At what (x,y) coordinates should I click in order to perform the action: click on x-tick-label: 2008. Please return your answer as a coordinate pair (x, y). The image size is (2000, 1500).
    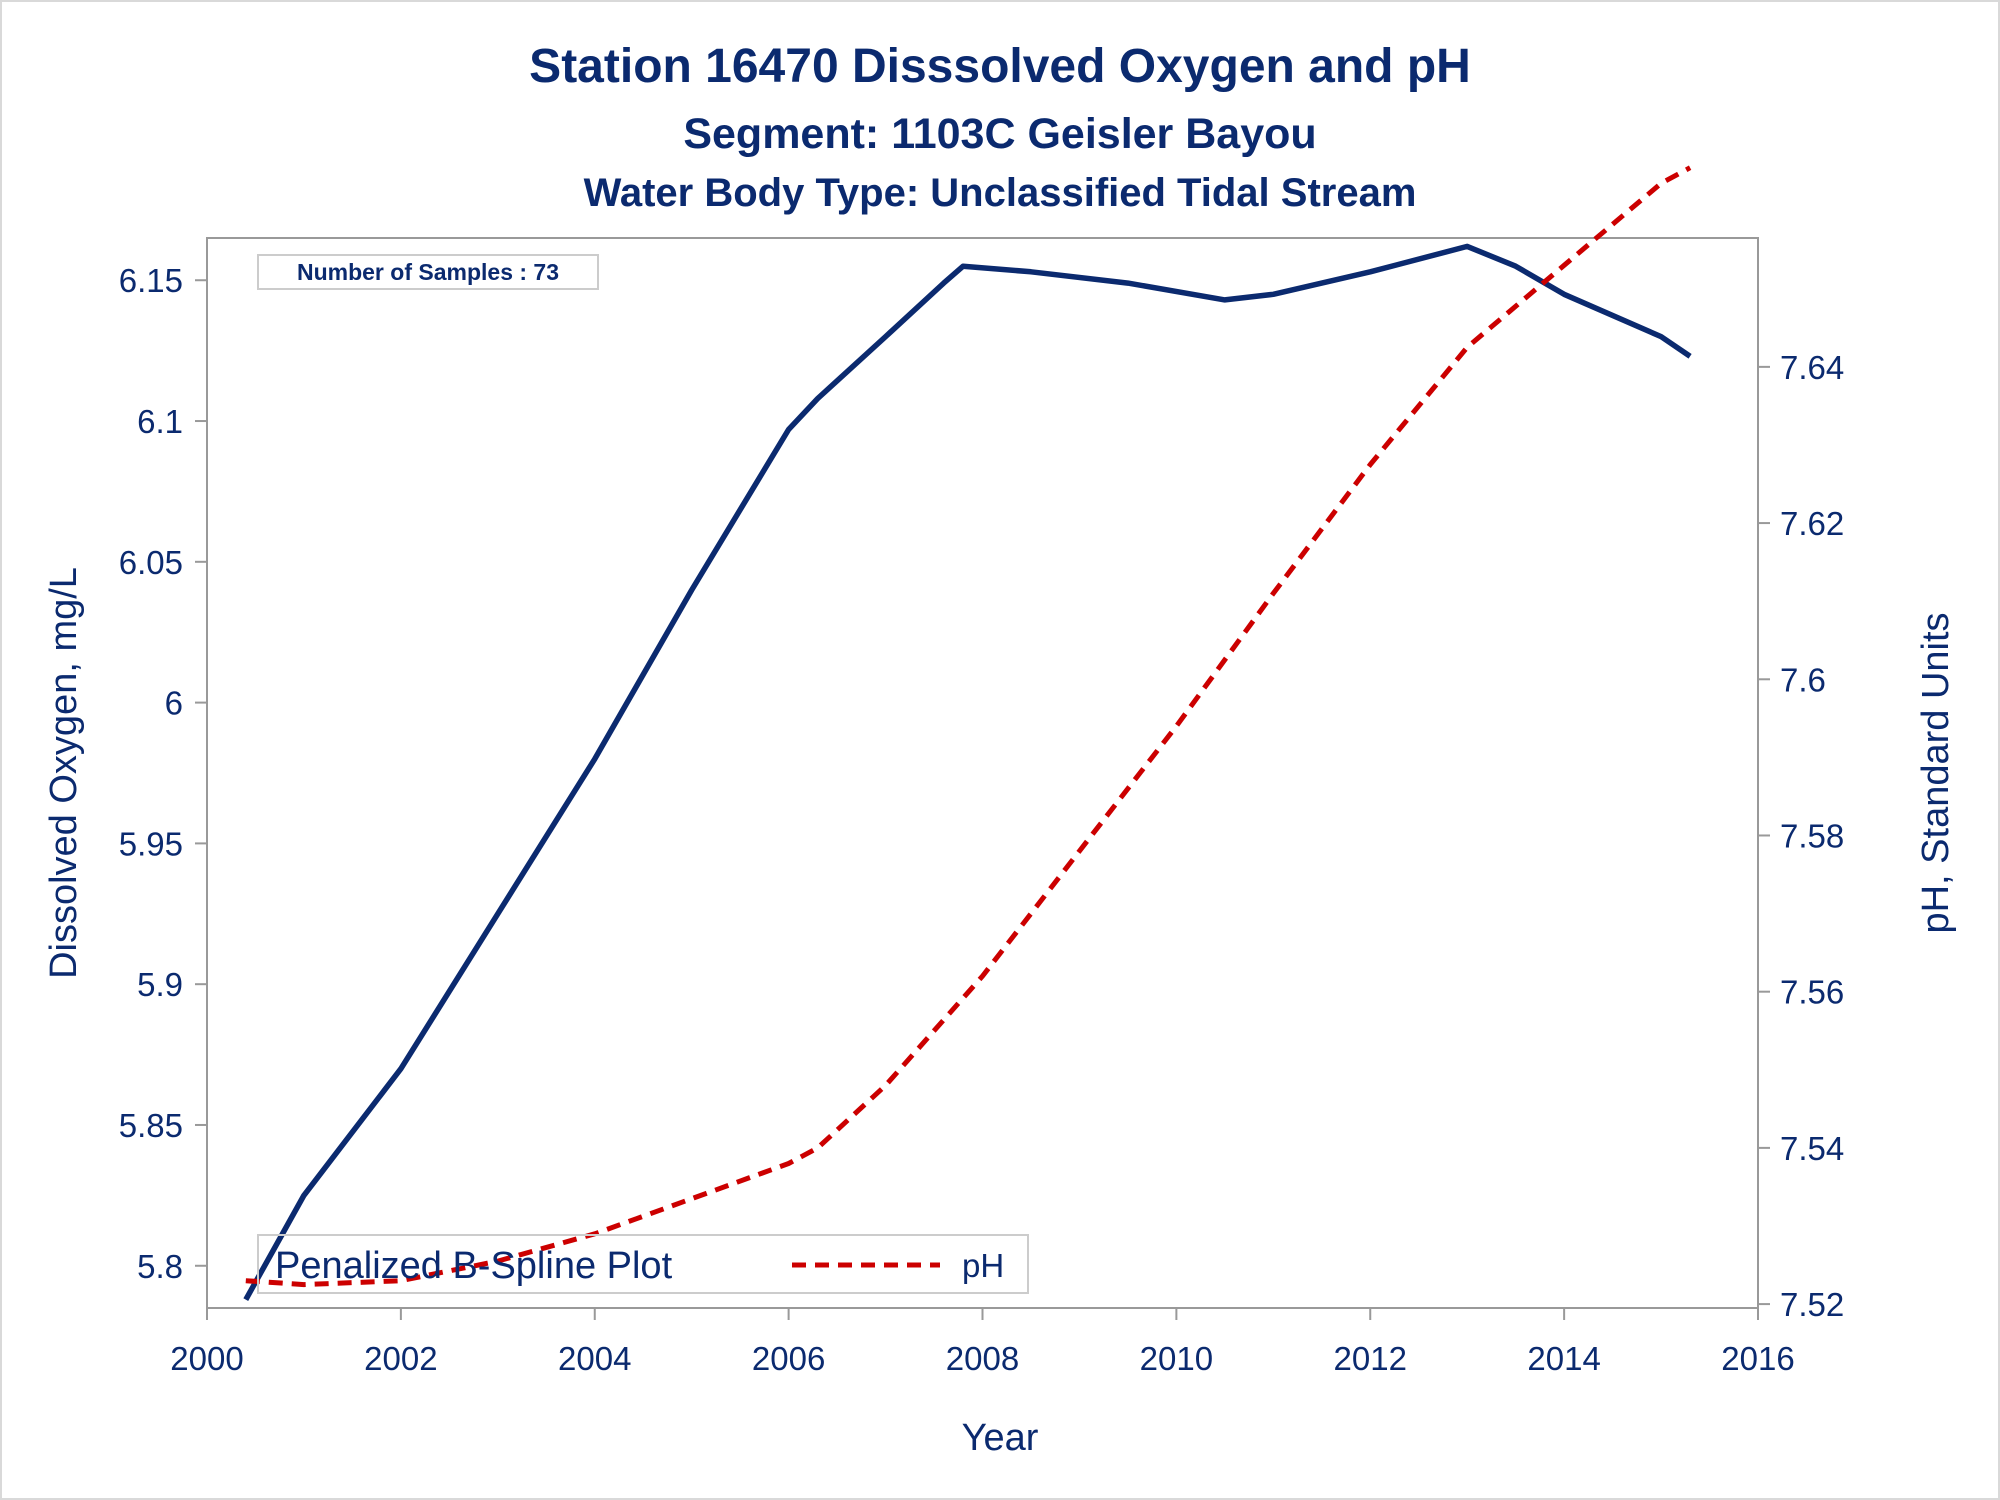
    Looking at the image, I should click on (982, 1358).